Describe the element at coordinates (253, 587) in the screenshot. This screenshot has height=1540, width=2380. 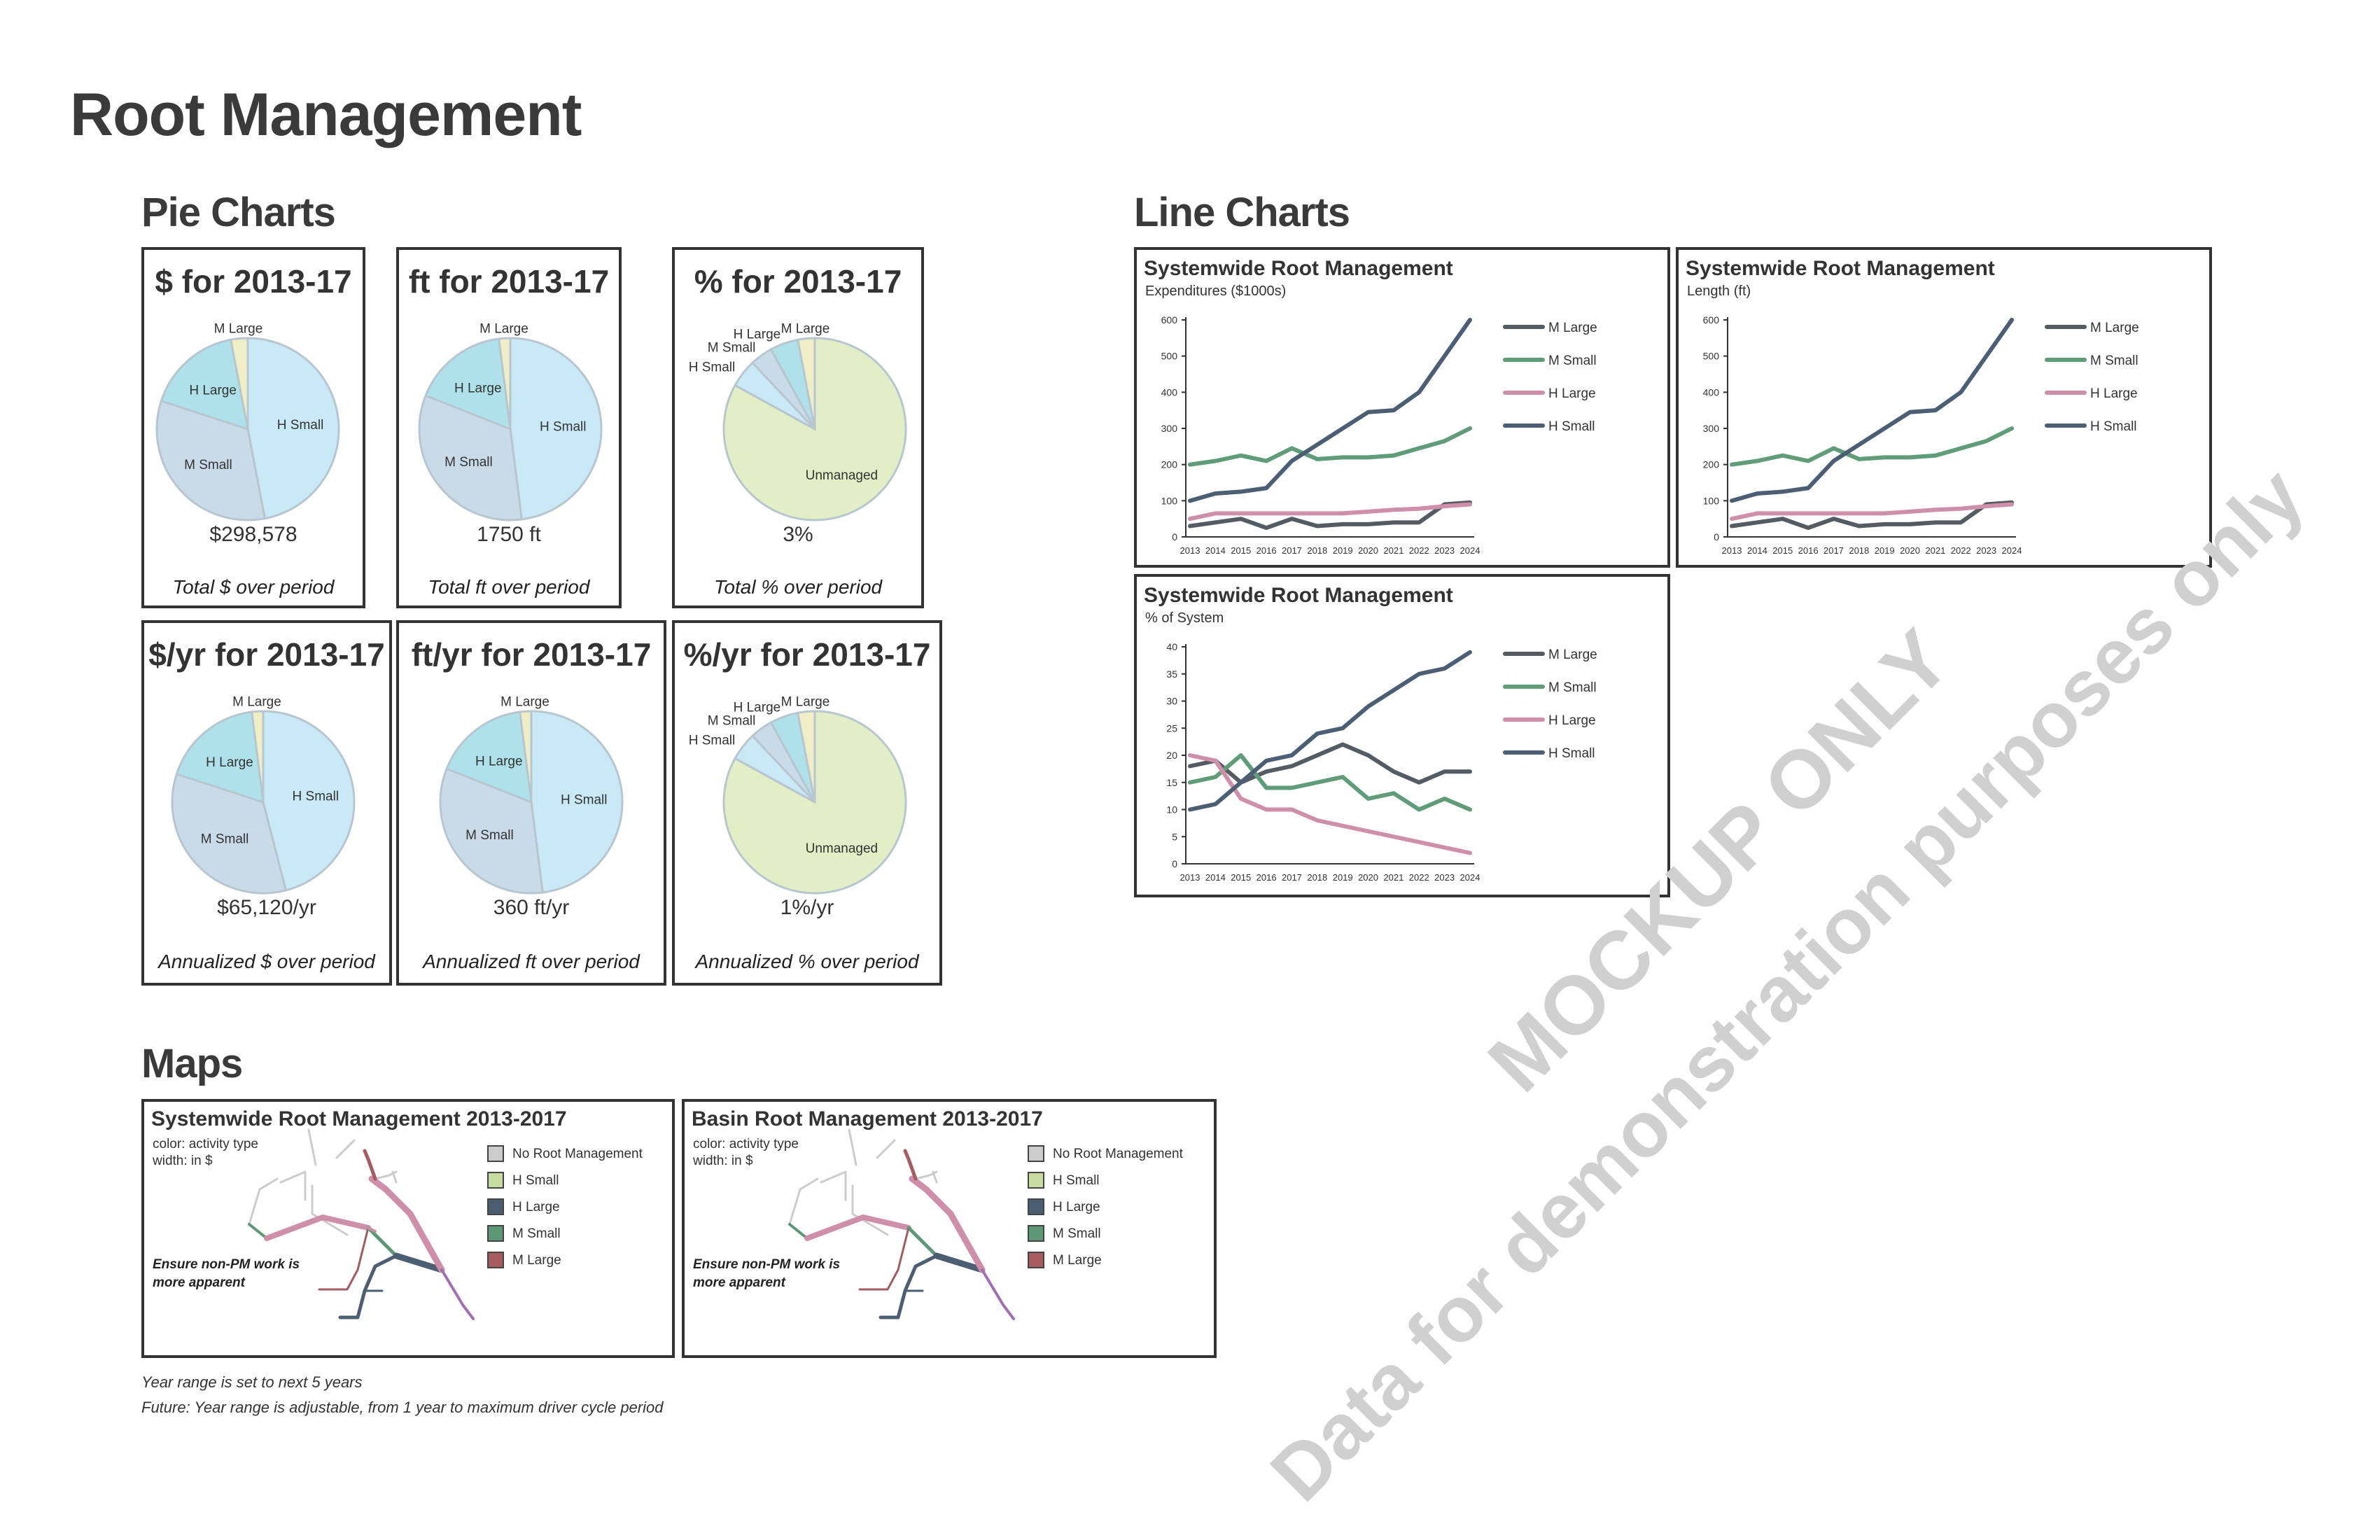
I see `pie-caption: Total $ over period` at that location.